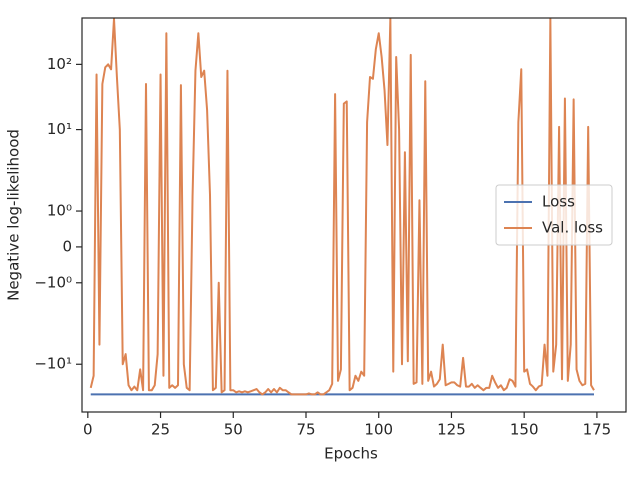 This screenshot has width=640, height=480. What do you see at coordinates (53, 282) in the screenshot?
I see `y-tick-label: −10⁰` at bounding box center [53, 282].